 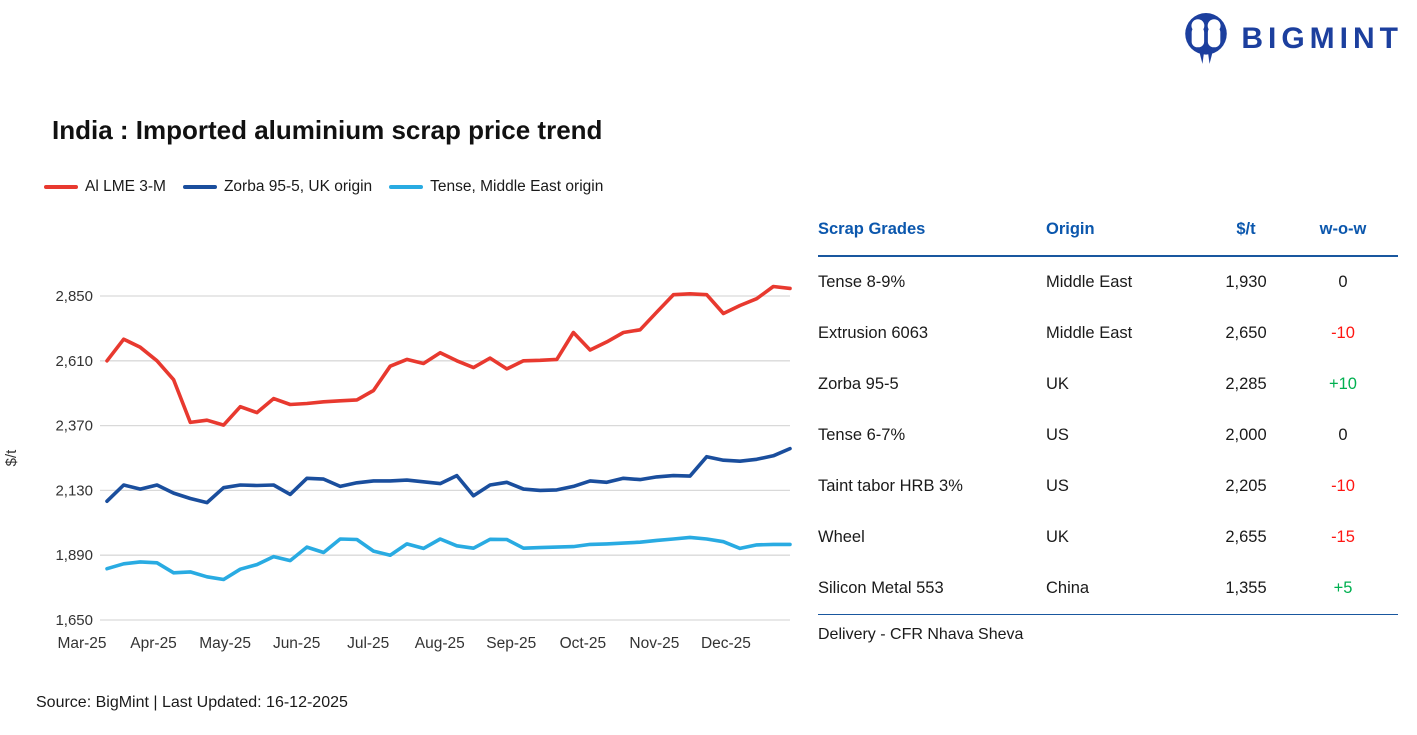 I want to click on table-row: Zorba 95-5 UK 2,285 +10, so click(x=1108, y=384).